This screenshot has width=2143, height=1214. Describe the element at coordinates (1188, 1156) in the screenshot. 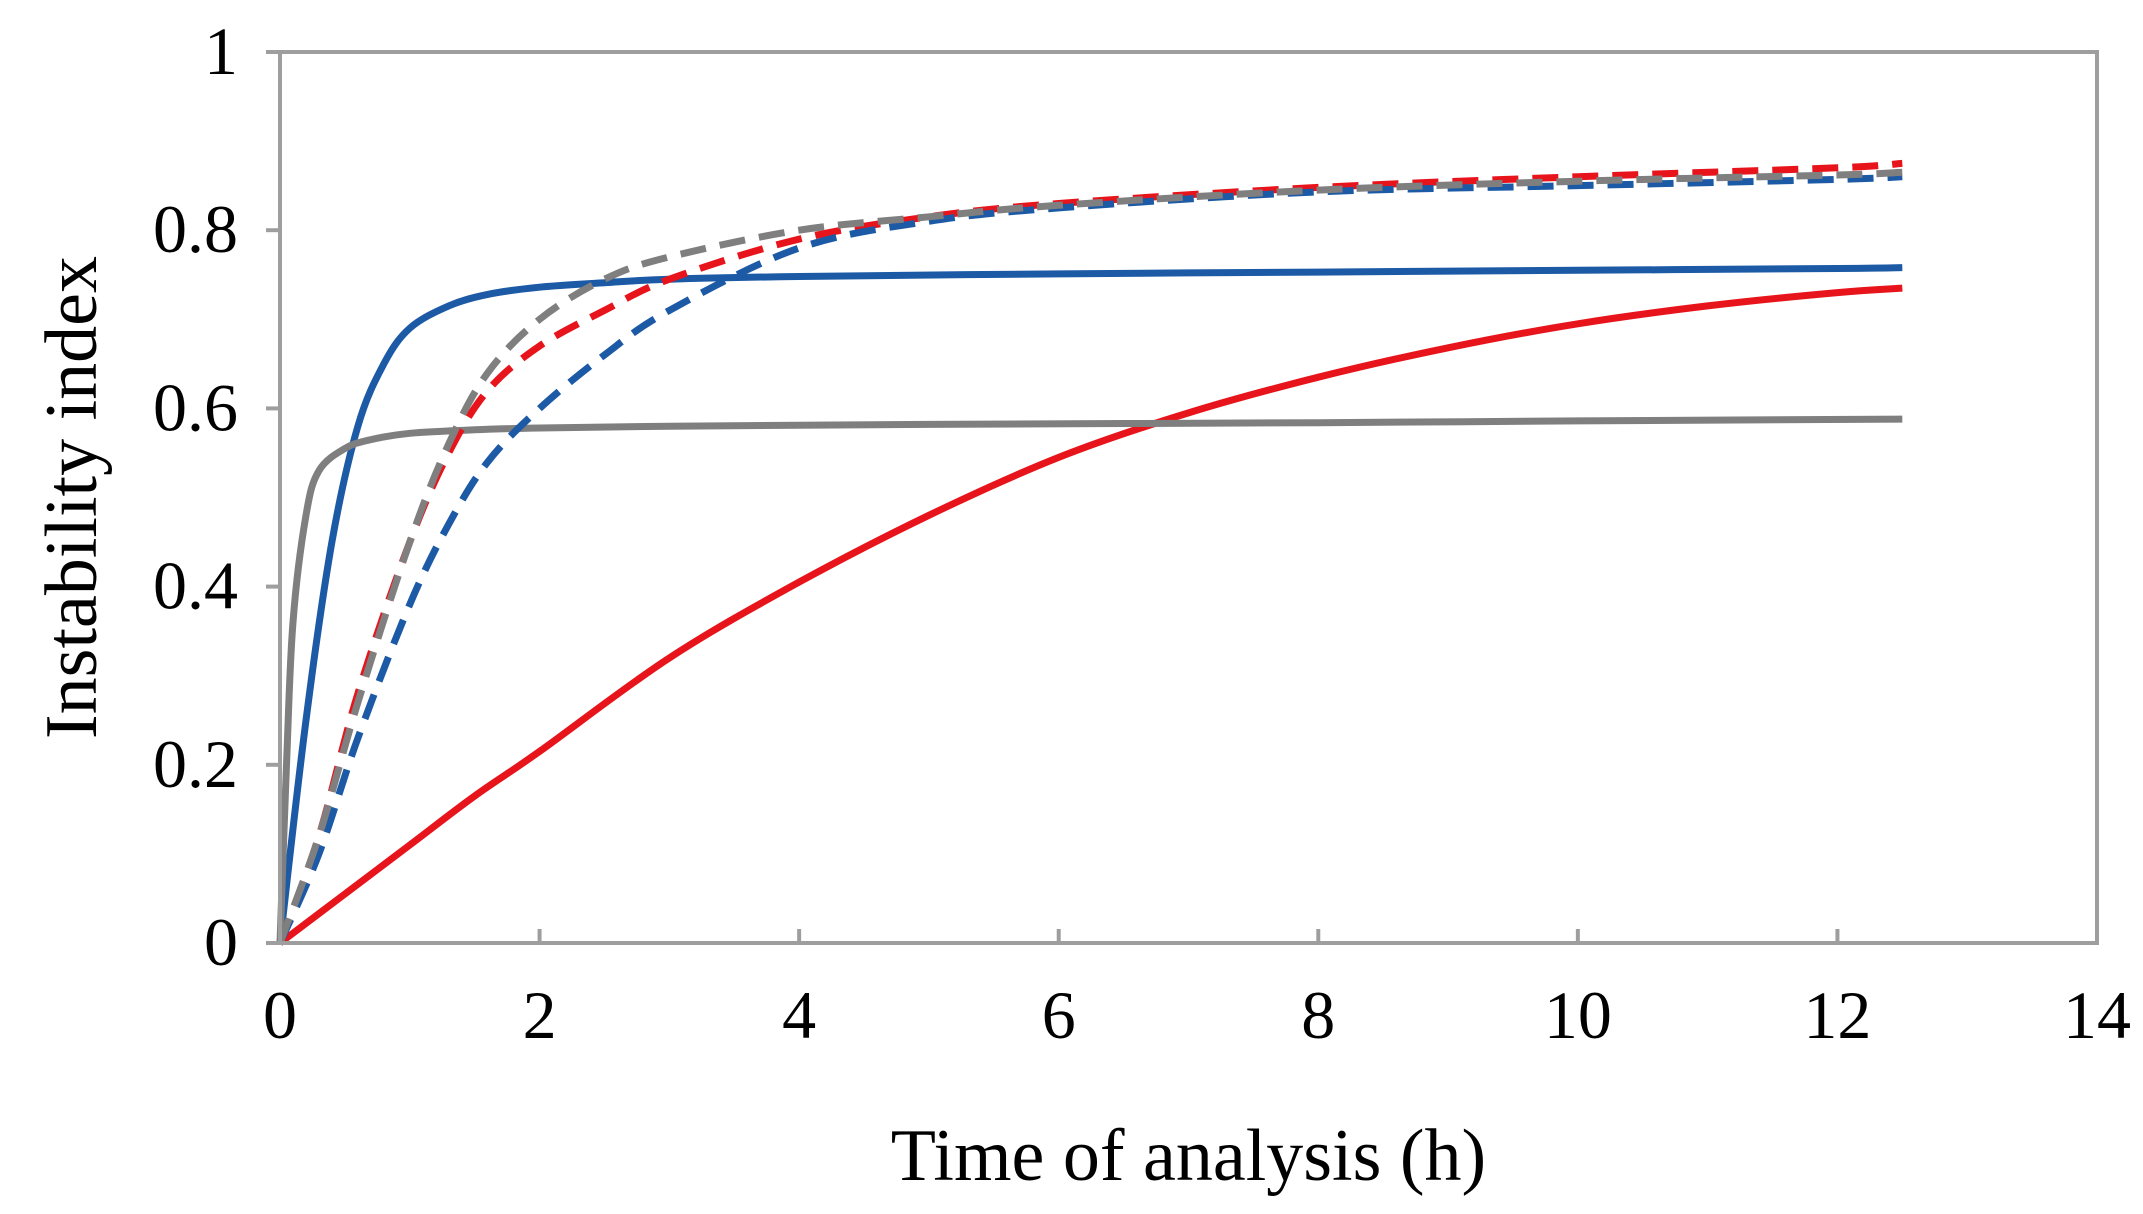

I see `x-axis-title: Time of analysis (h)` at that location.